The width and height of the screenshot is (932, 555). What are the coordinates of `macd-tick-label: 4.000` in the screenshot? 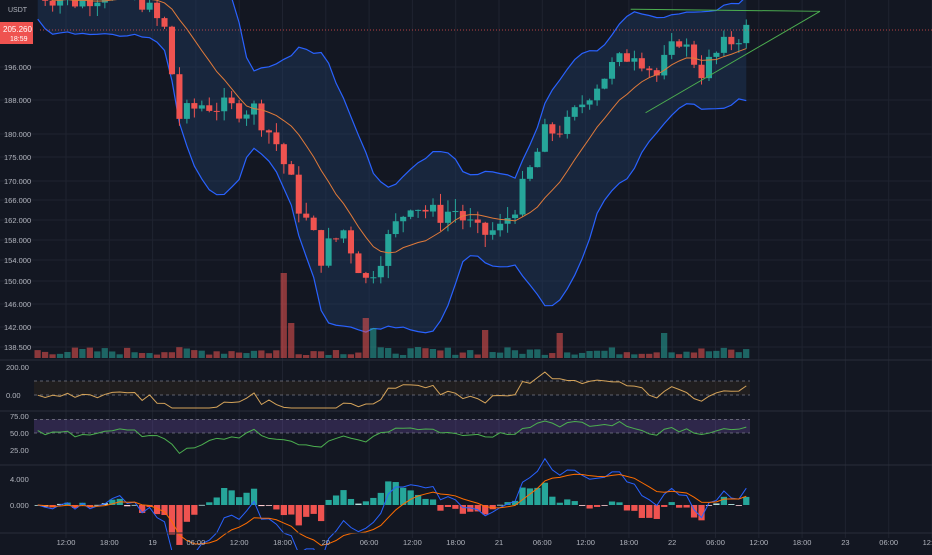 It's located at (19, 479).